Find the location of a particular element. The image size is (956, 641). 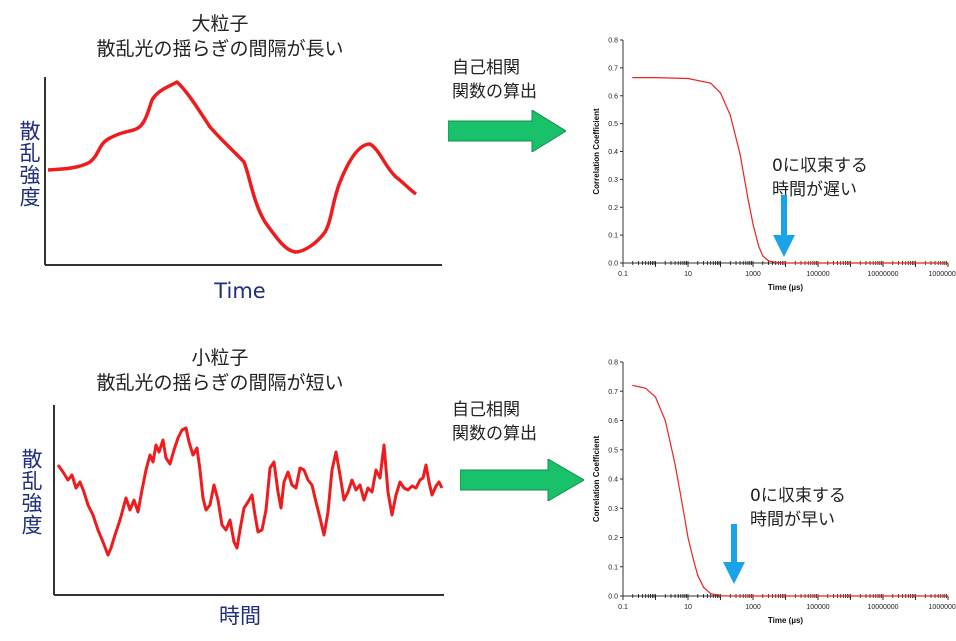

top-signal-xlabel: Time is located at coordinates (240, 291).